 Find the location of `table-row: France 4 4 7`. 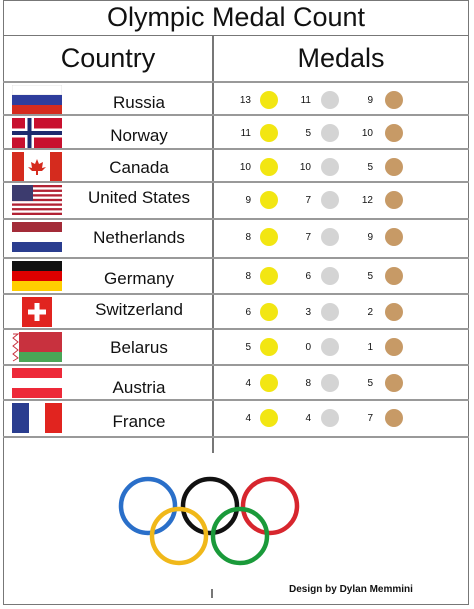

table-row: France 4 4 7 is located at coordinates (236, 418).